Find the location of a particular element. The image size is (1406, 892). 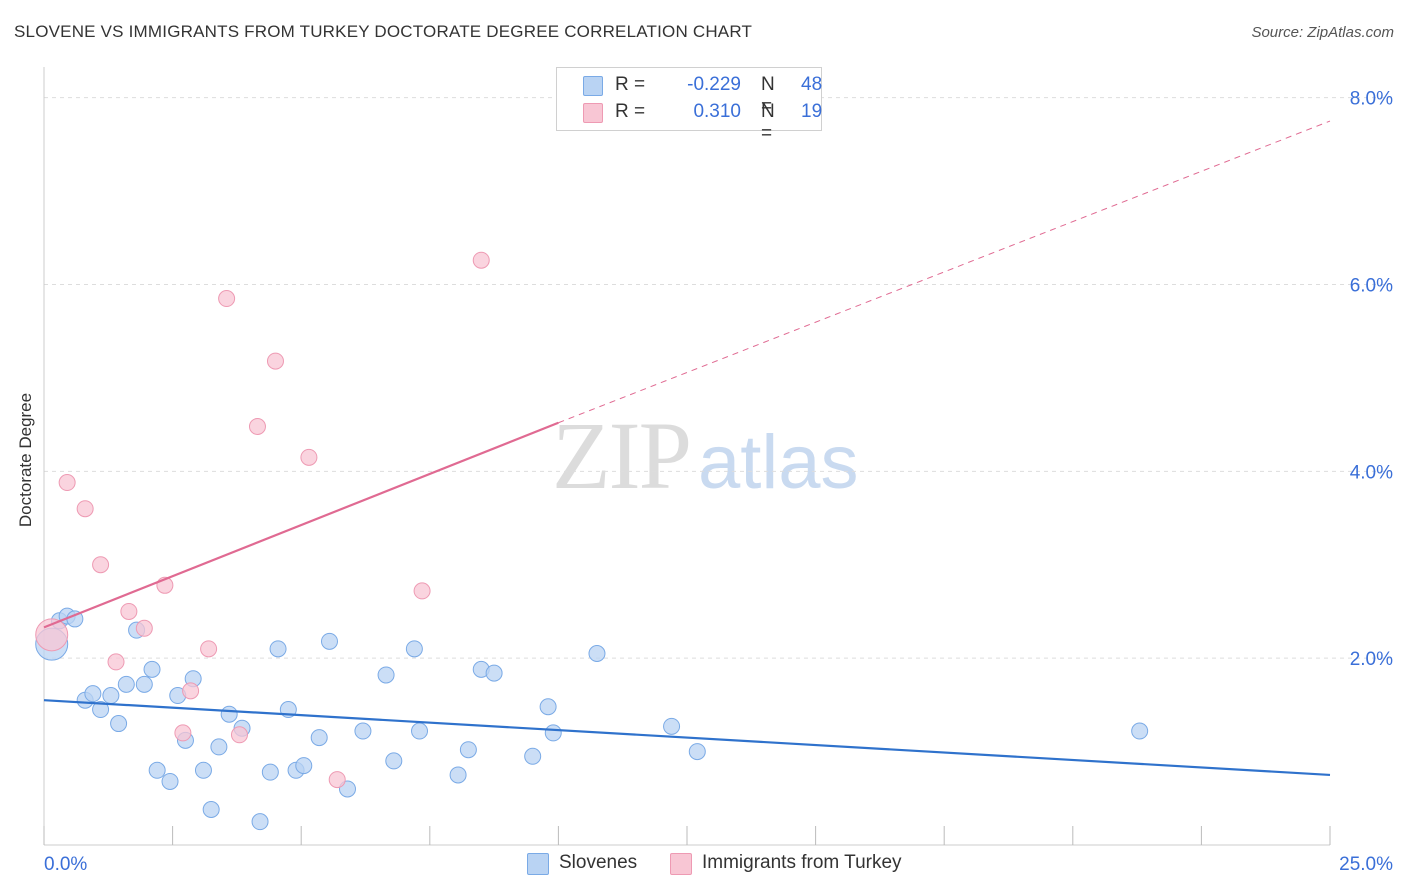

slovenes-r-label: R = is located at coordinates (630, 84).